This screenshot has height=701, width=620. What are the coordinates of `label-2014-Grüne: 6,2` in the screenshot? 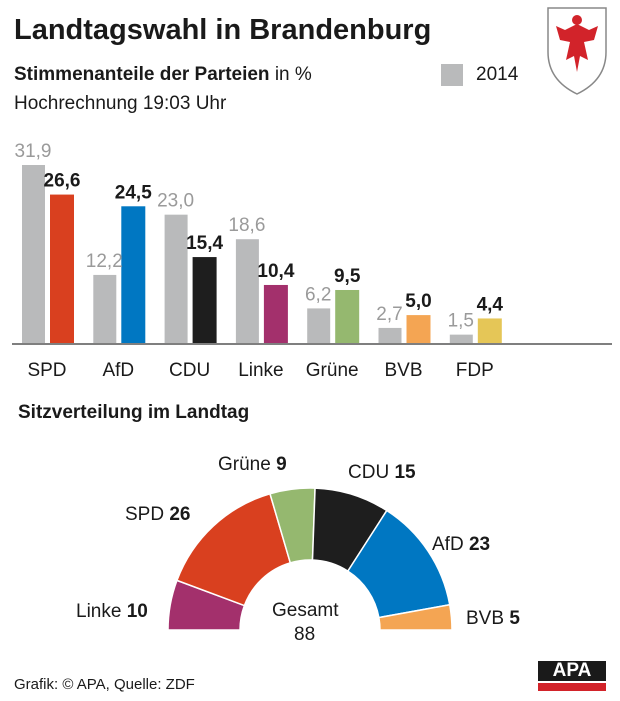 It's located at (318, 294).